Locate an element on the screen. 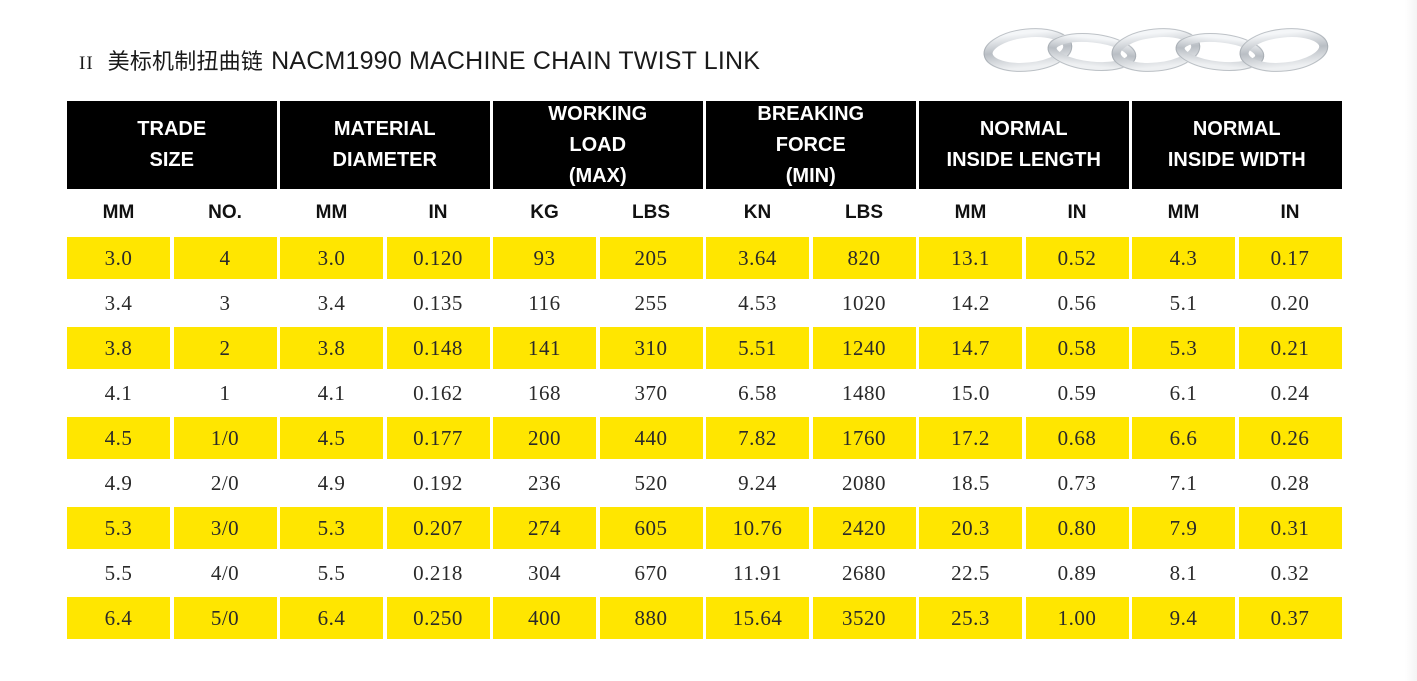 This screenshot has height=681, width=1417. header-line: BREAKING is located at coordinates (811, 113).